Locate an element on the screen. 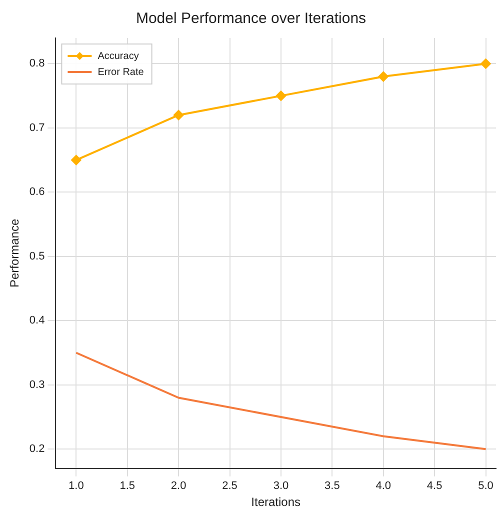 This screenshot has width=502, height=510. y-tick-label: 0.4 is located at coordinates (37, 320).